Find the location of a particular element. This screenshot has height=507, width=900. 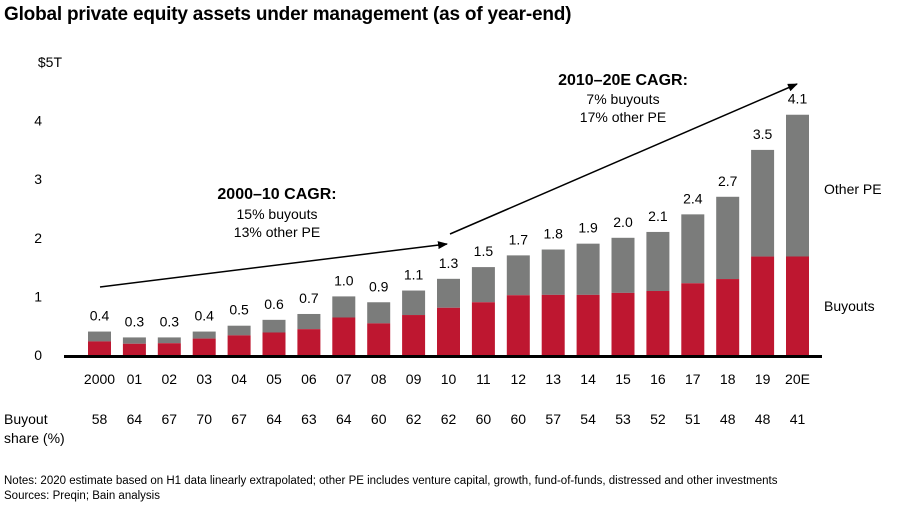

total-value-label: 4.1 is located at coordinates (798, 99).